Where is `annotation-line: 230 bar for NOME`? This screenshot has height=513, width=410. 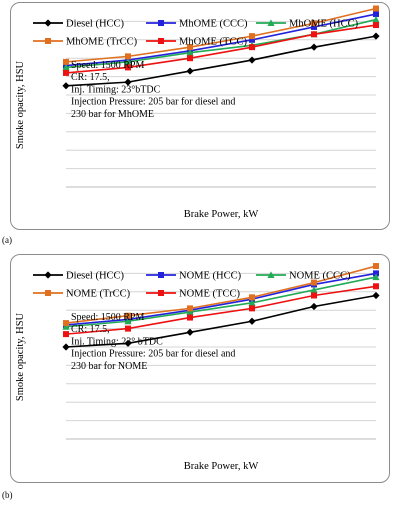 annotation-line: 230 bar for NOME is located at coordinates (109, 366).